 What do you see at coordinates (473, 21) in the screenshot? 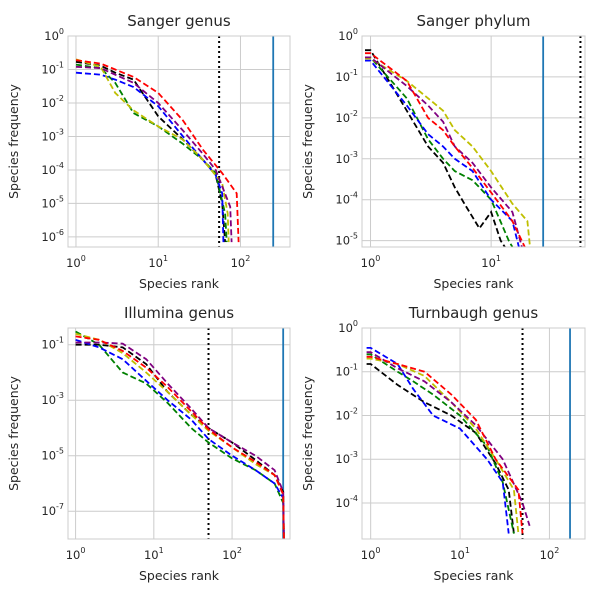
I see `chart-title: Sanger phylum` at bounding box center [473, 21].